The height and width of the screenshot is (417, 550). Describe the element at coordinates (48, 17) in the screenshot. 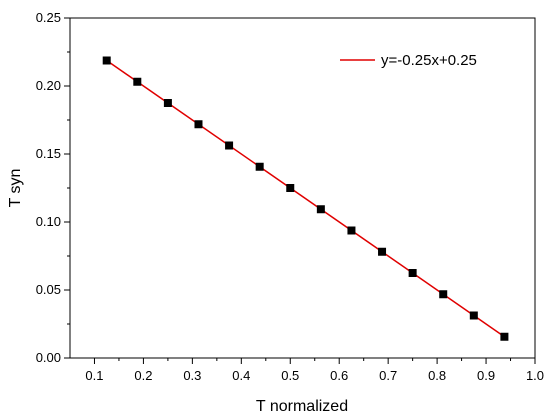

I see `y-tick-label: 0.25` at that location.